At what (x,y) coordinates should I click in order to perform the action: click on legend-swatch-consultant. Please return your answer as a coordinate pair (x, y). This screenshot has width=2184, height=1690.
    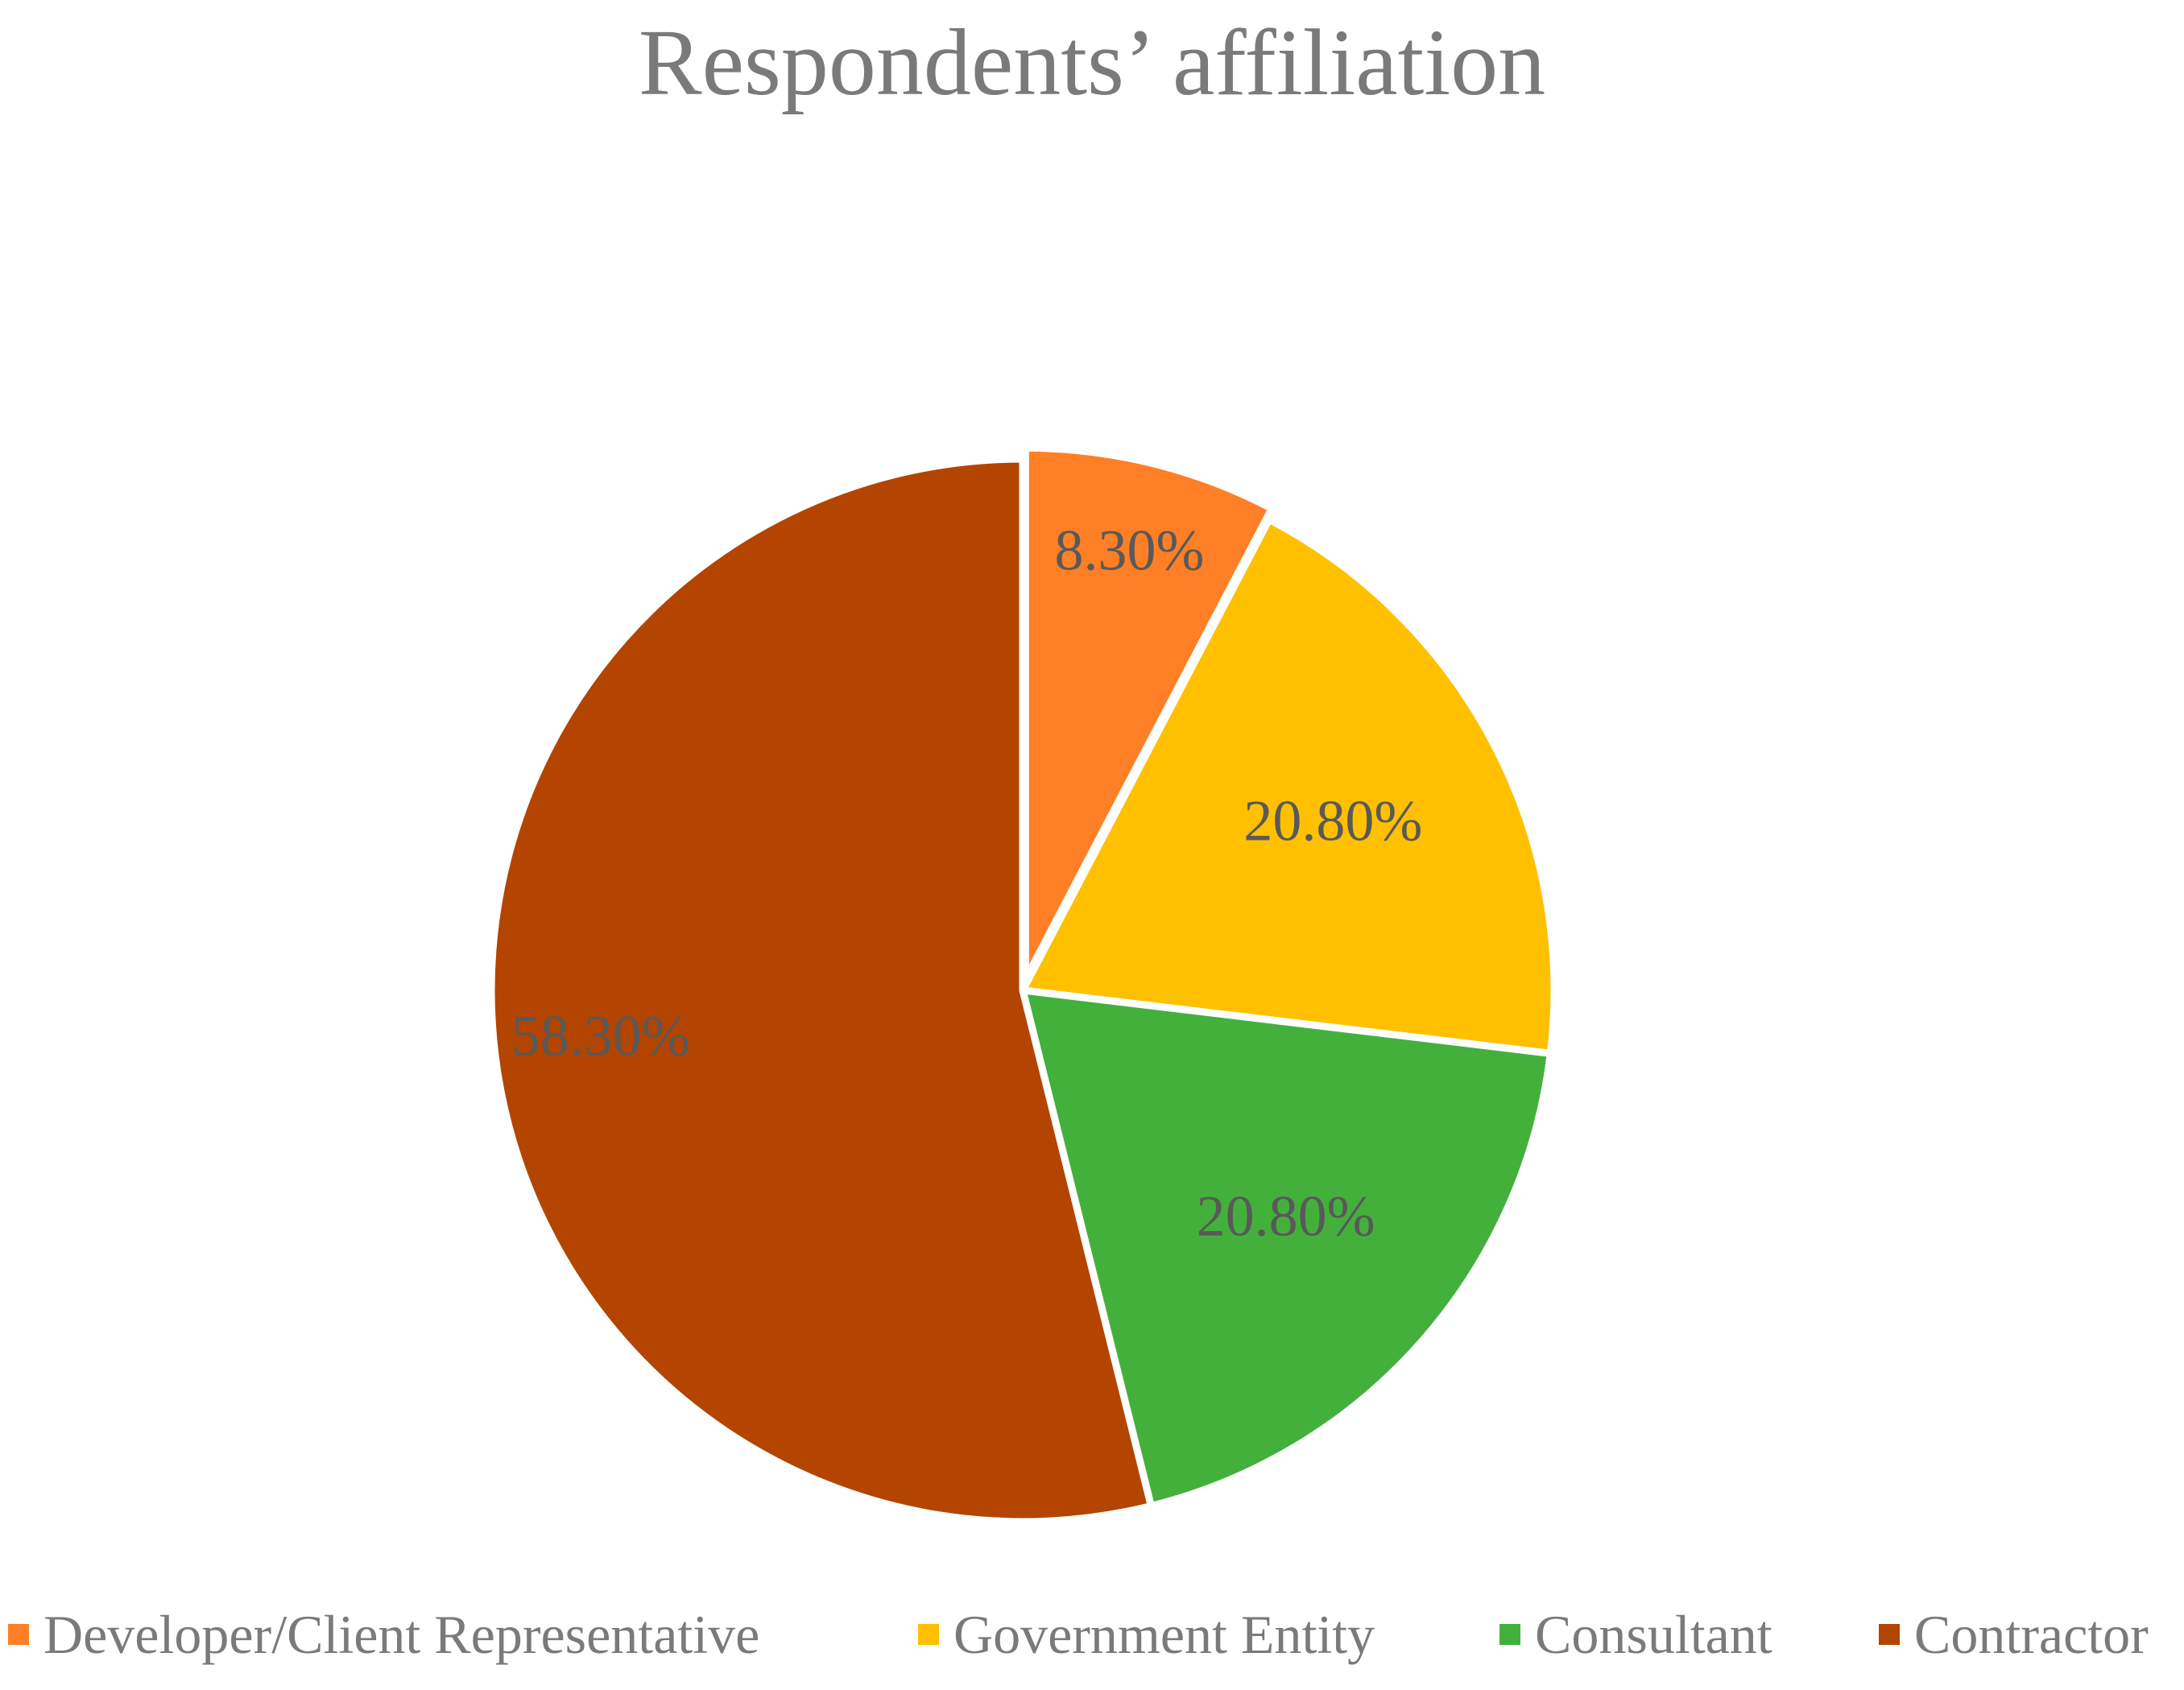
    Looking at the image, I should click on (1509, 1634).